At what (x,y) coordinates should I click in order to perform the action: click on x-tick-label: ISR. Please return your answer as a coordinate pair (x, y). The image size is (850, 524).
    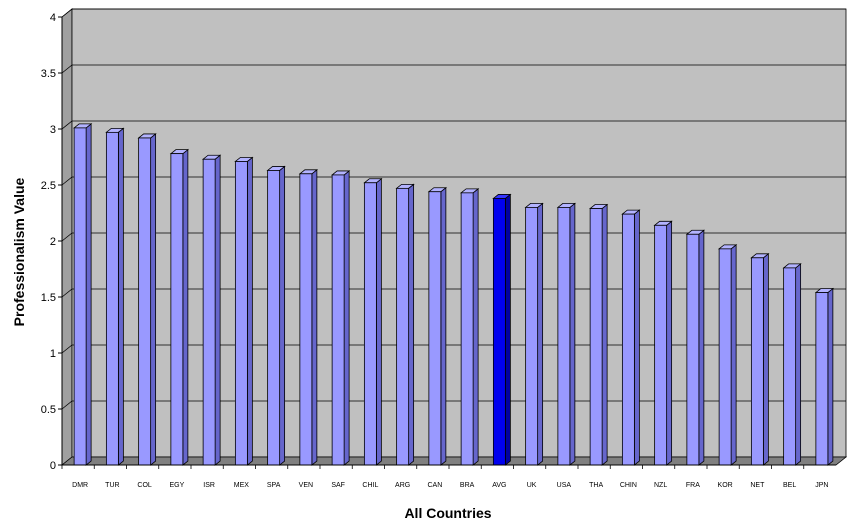
    Looking at the image, I should click on (209, 485).